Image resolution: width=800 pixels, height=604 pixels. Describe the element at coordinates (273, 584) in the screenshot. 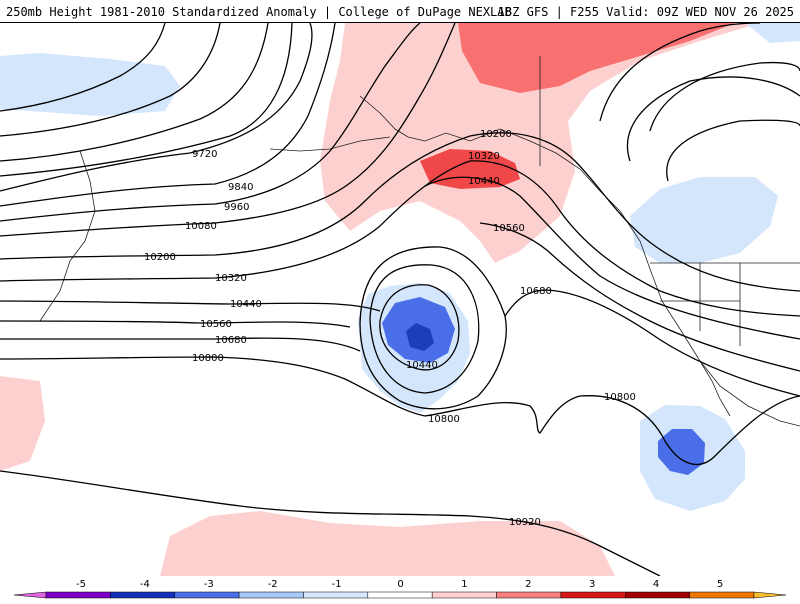

I see `colorbar-label: -2` at that location.